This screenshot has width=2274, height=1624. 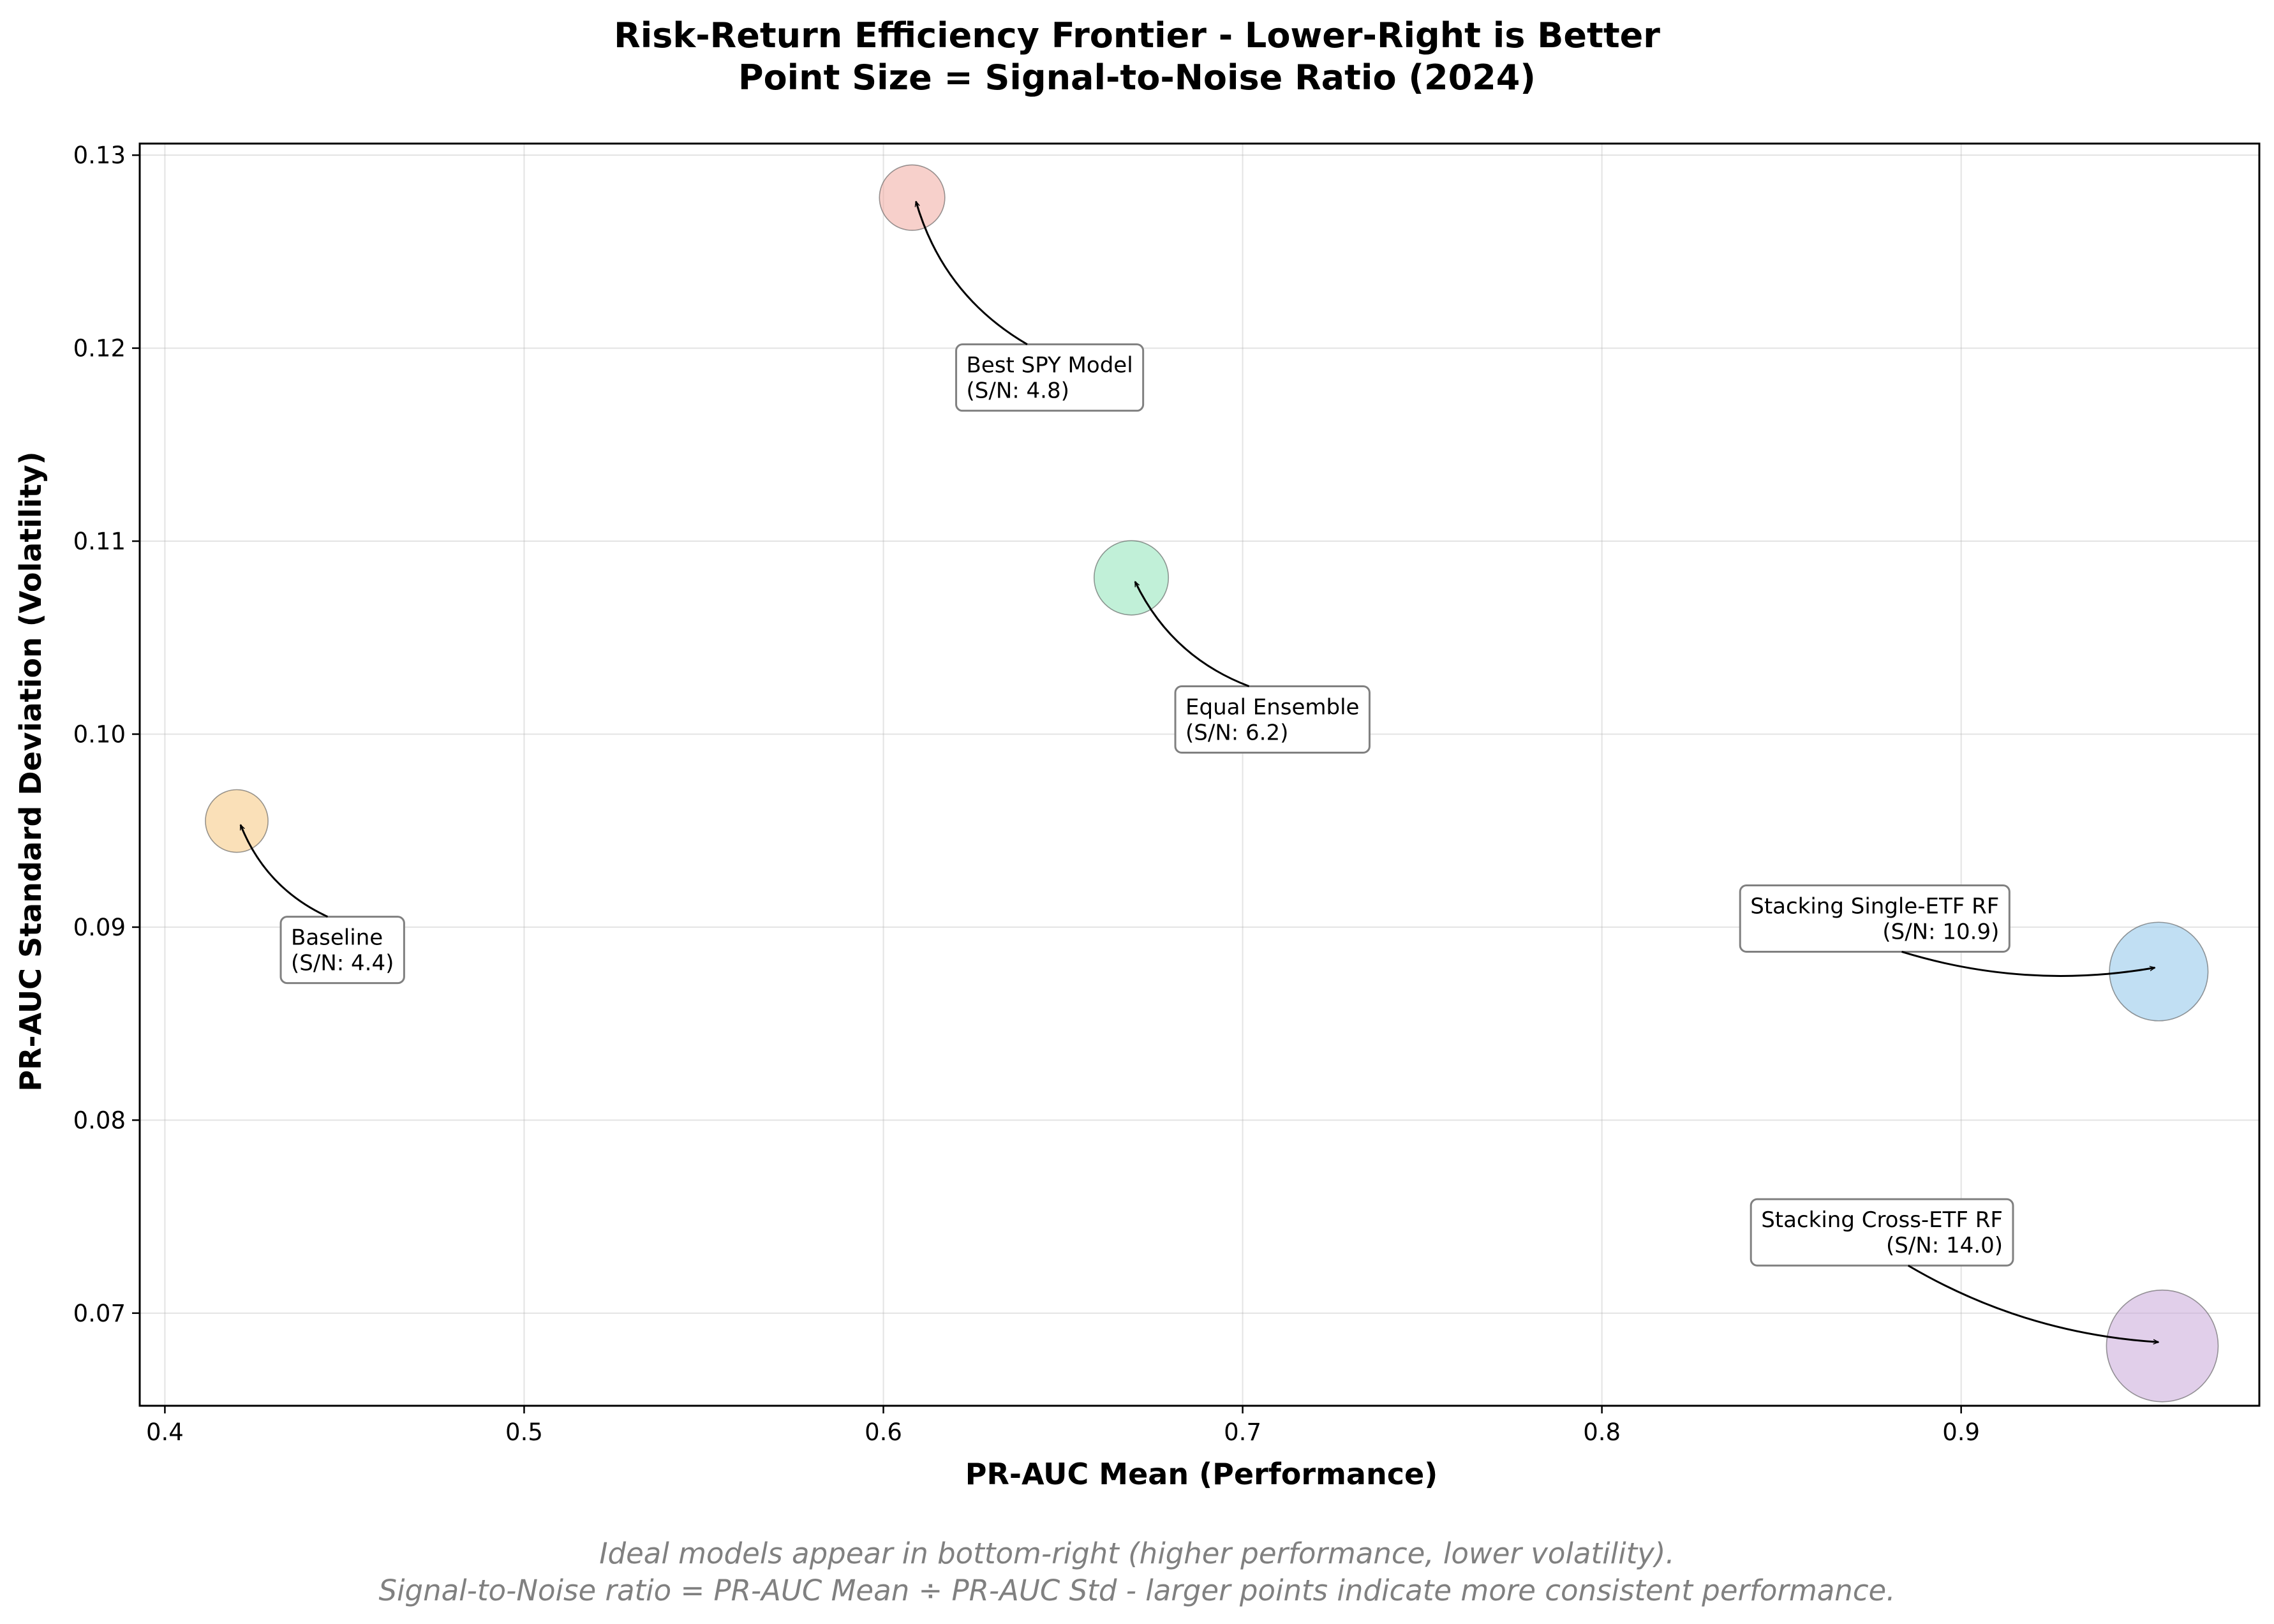 What do you see at coordinates (99, 1120) in the screenshot?
I see `y-tick-label: 0.08` at bounding box center [99, 1120].